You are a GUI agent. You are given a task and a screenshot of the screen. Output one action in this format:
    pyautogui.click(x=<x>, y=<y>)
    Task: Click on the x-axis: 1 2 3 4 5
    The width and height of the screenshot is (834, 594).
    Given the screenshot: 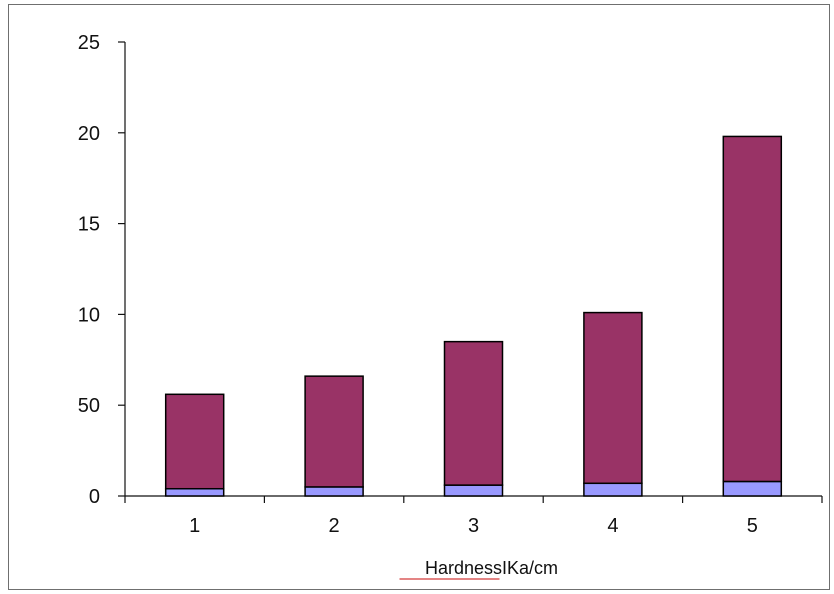 What is the action you would take?
    pyautogui.click(x=473, y=516)
    